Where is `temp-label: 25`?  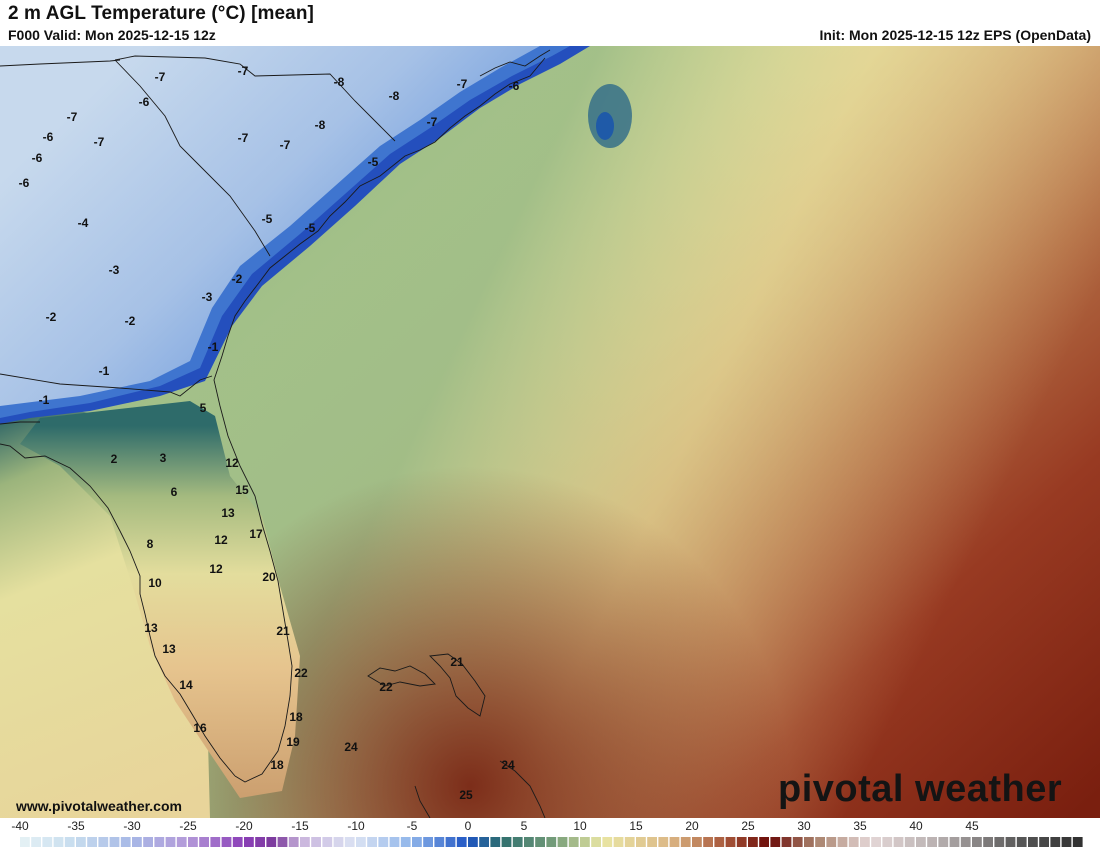
temp-label: 25 is located at coordinates (466, 795).